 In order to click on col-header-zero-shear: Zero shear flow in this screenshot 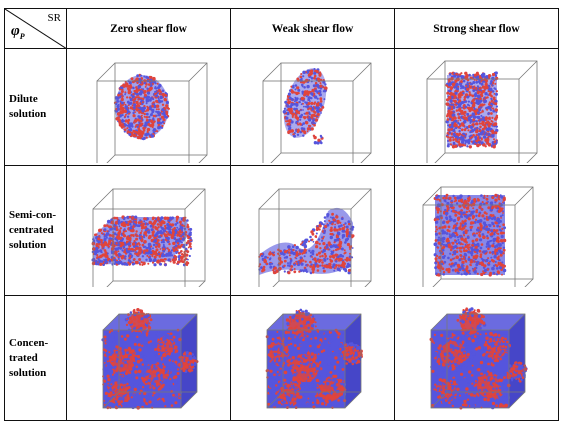, I will do `click(148, 28)`.